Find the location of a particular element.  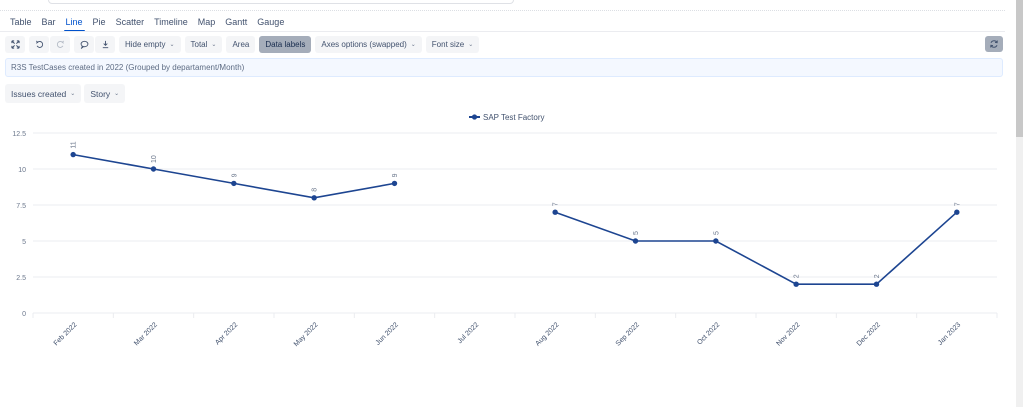

area-toggle: Area is located at coordinates (241, 44).